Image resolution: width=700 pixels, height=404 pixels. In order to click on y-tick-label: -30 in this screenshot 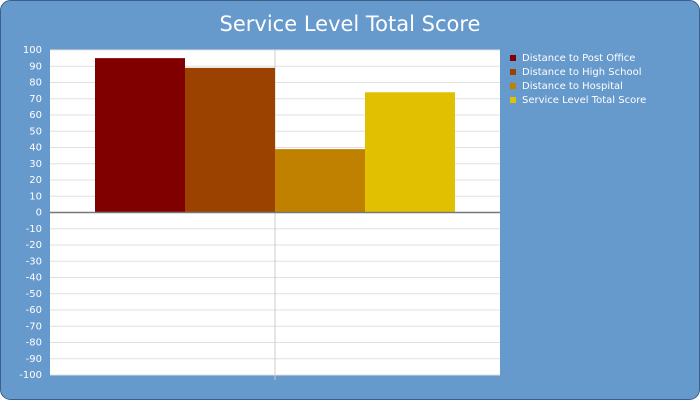, I will do `click(34, 261)`.